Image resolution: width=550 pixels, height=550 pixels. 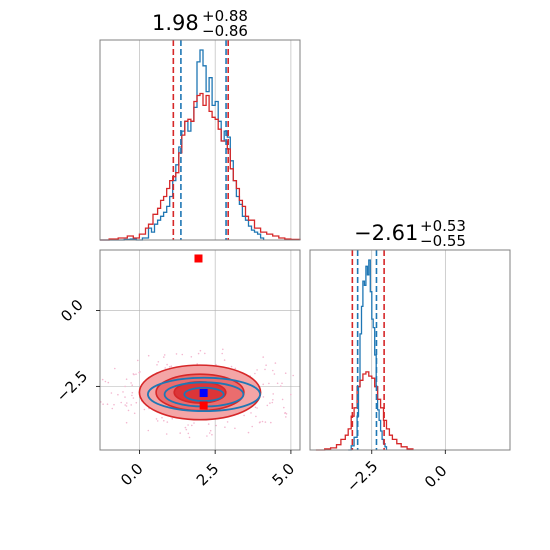 I want to click on hist-param1-blue-step, so click(x=182, y=145).